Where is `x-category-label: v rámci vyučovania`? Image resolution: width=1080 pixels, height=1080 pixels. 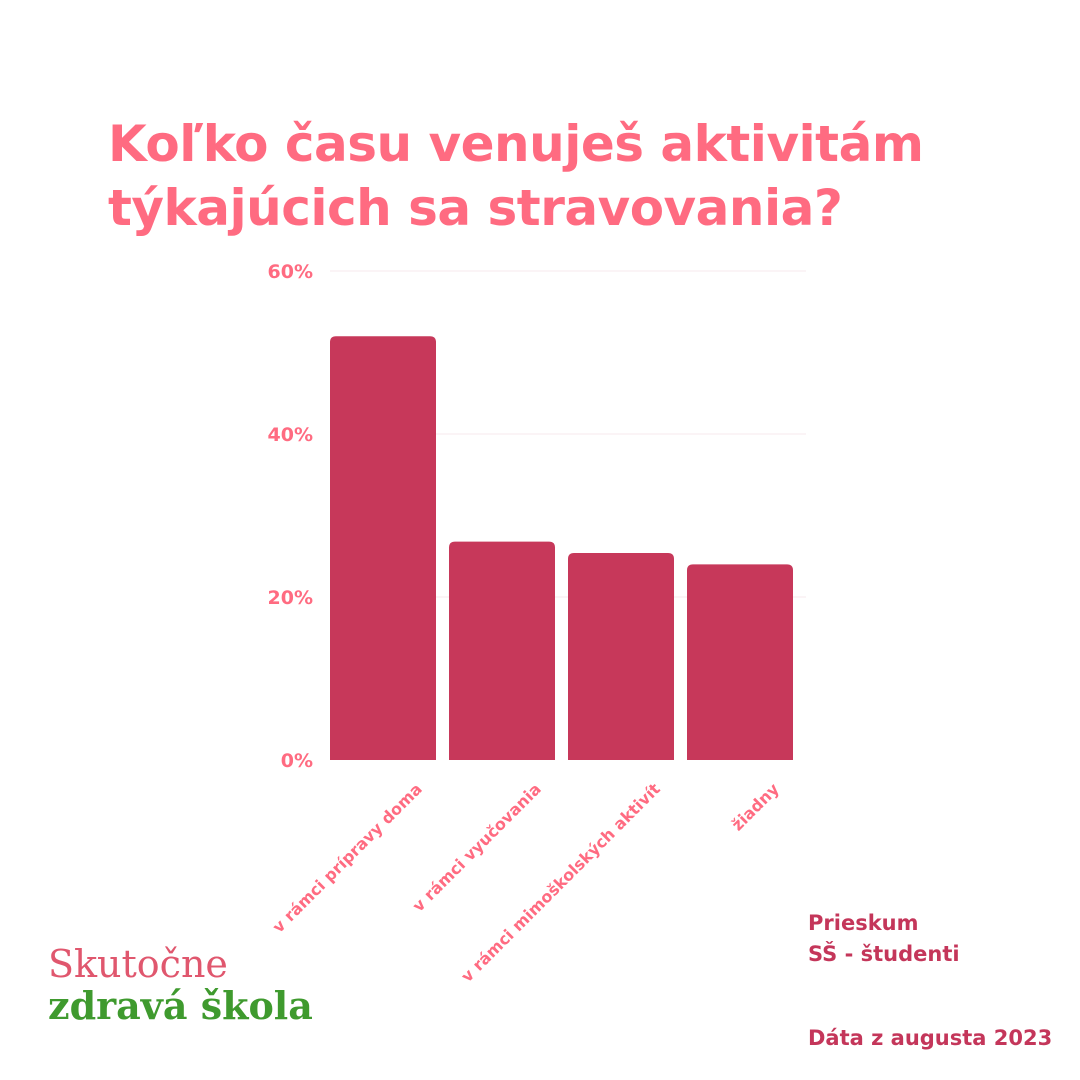 x-category-label: v rámci vyučovania is located at coordinates (477, 847).